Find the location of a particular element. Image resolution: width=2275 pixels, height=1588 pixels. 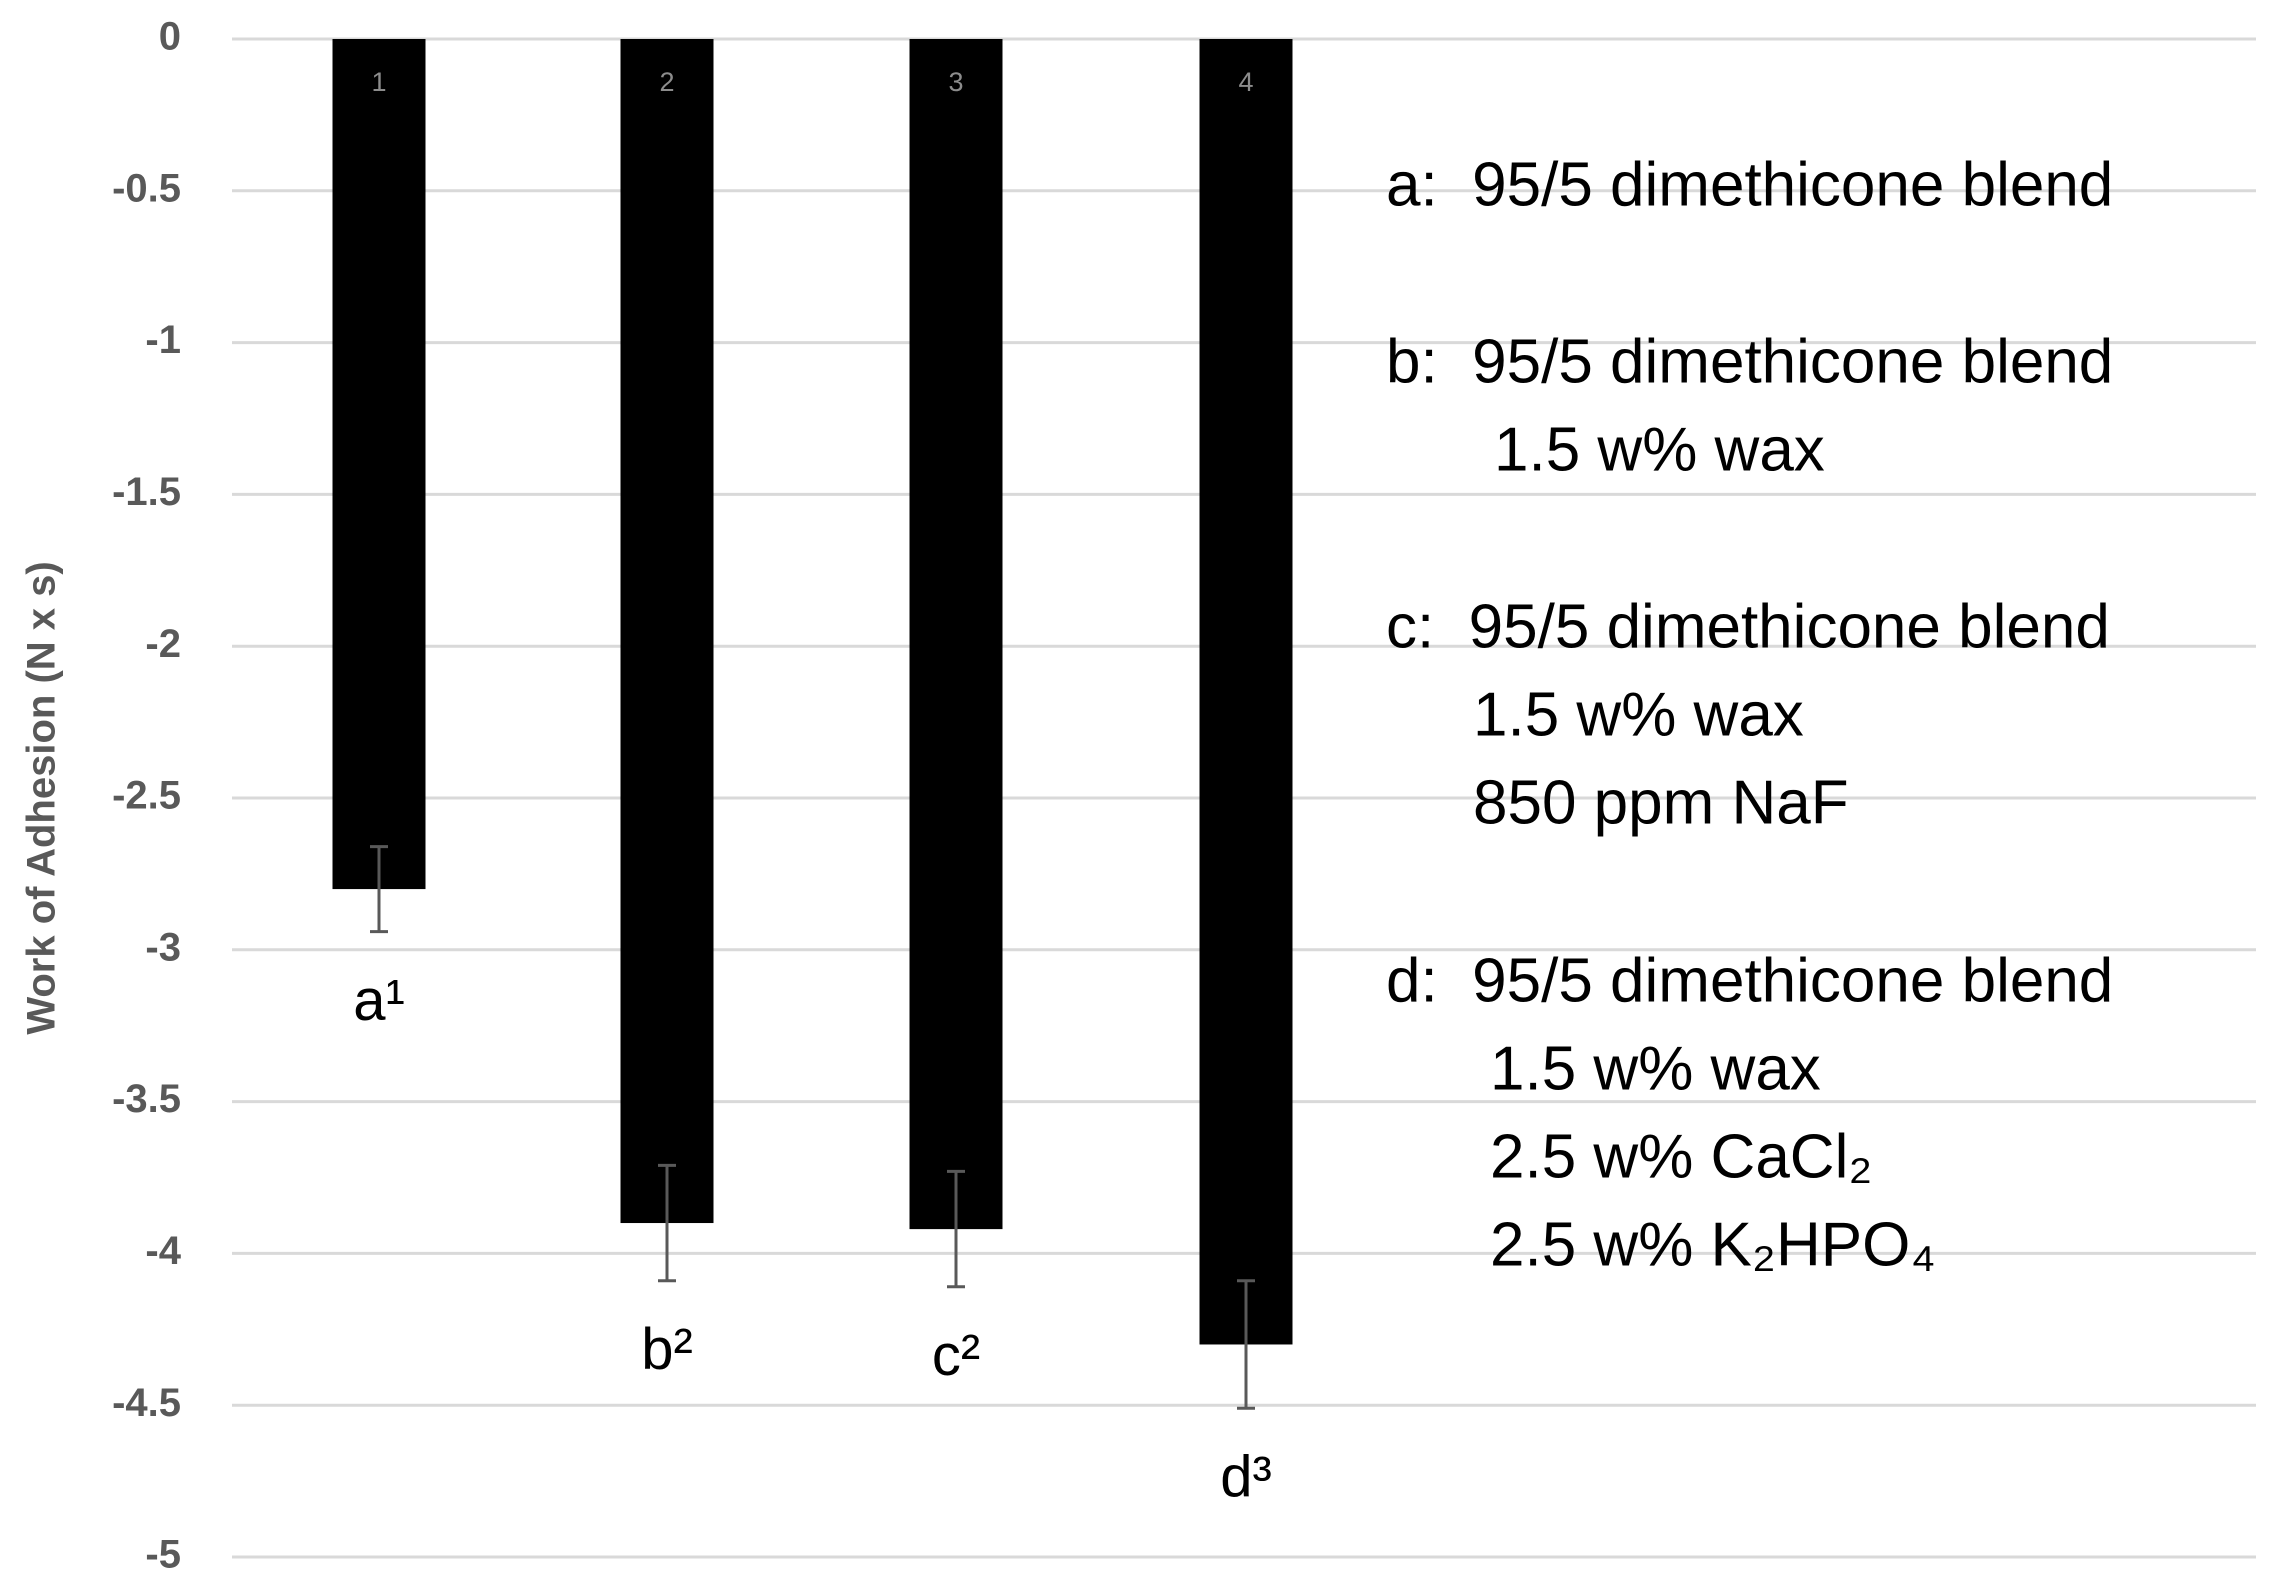

category-label: 4 is located at coordinates (1245, 82).